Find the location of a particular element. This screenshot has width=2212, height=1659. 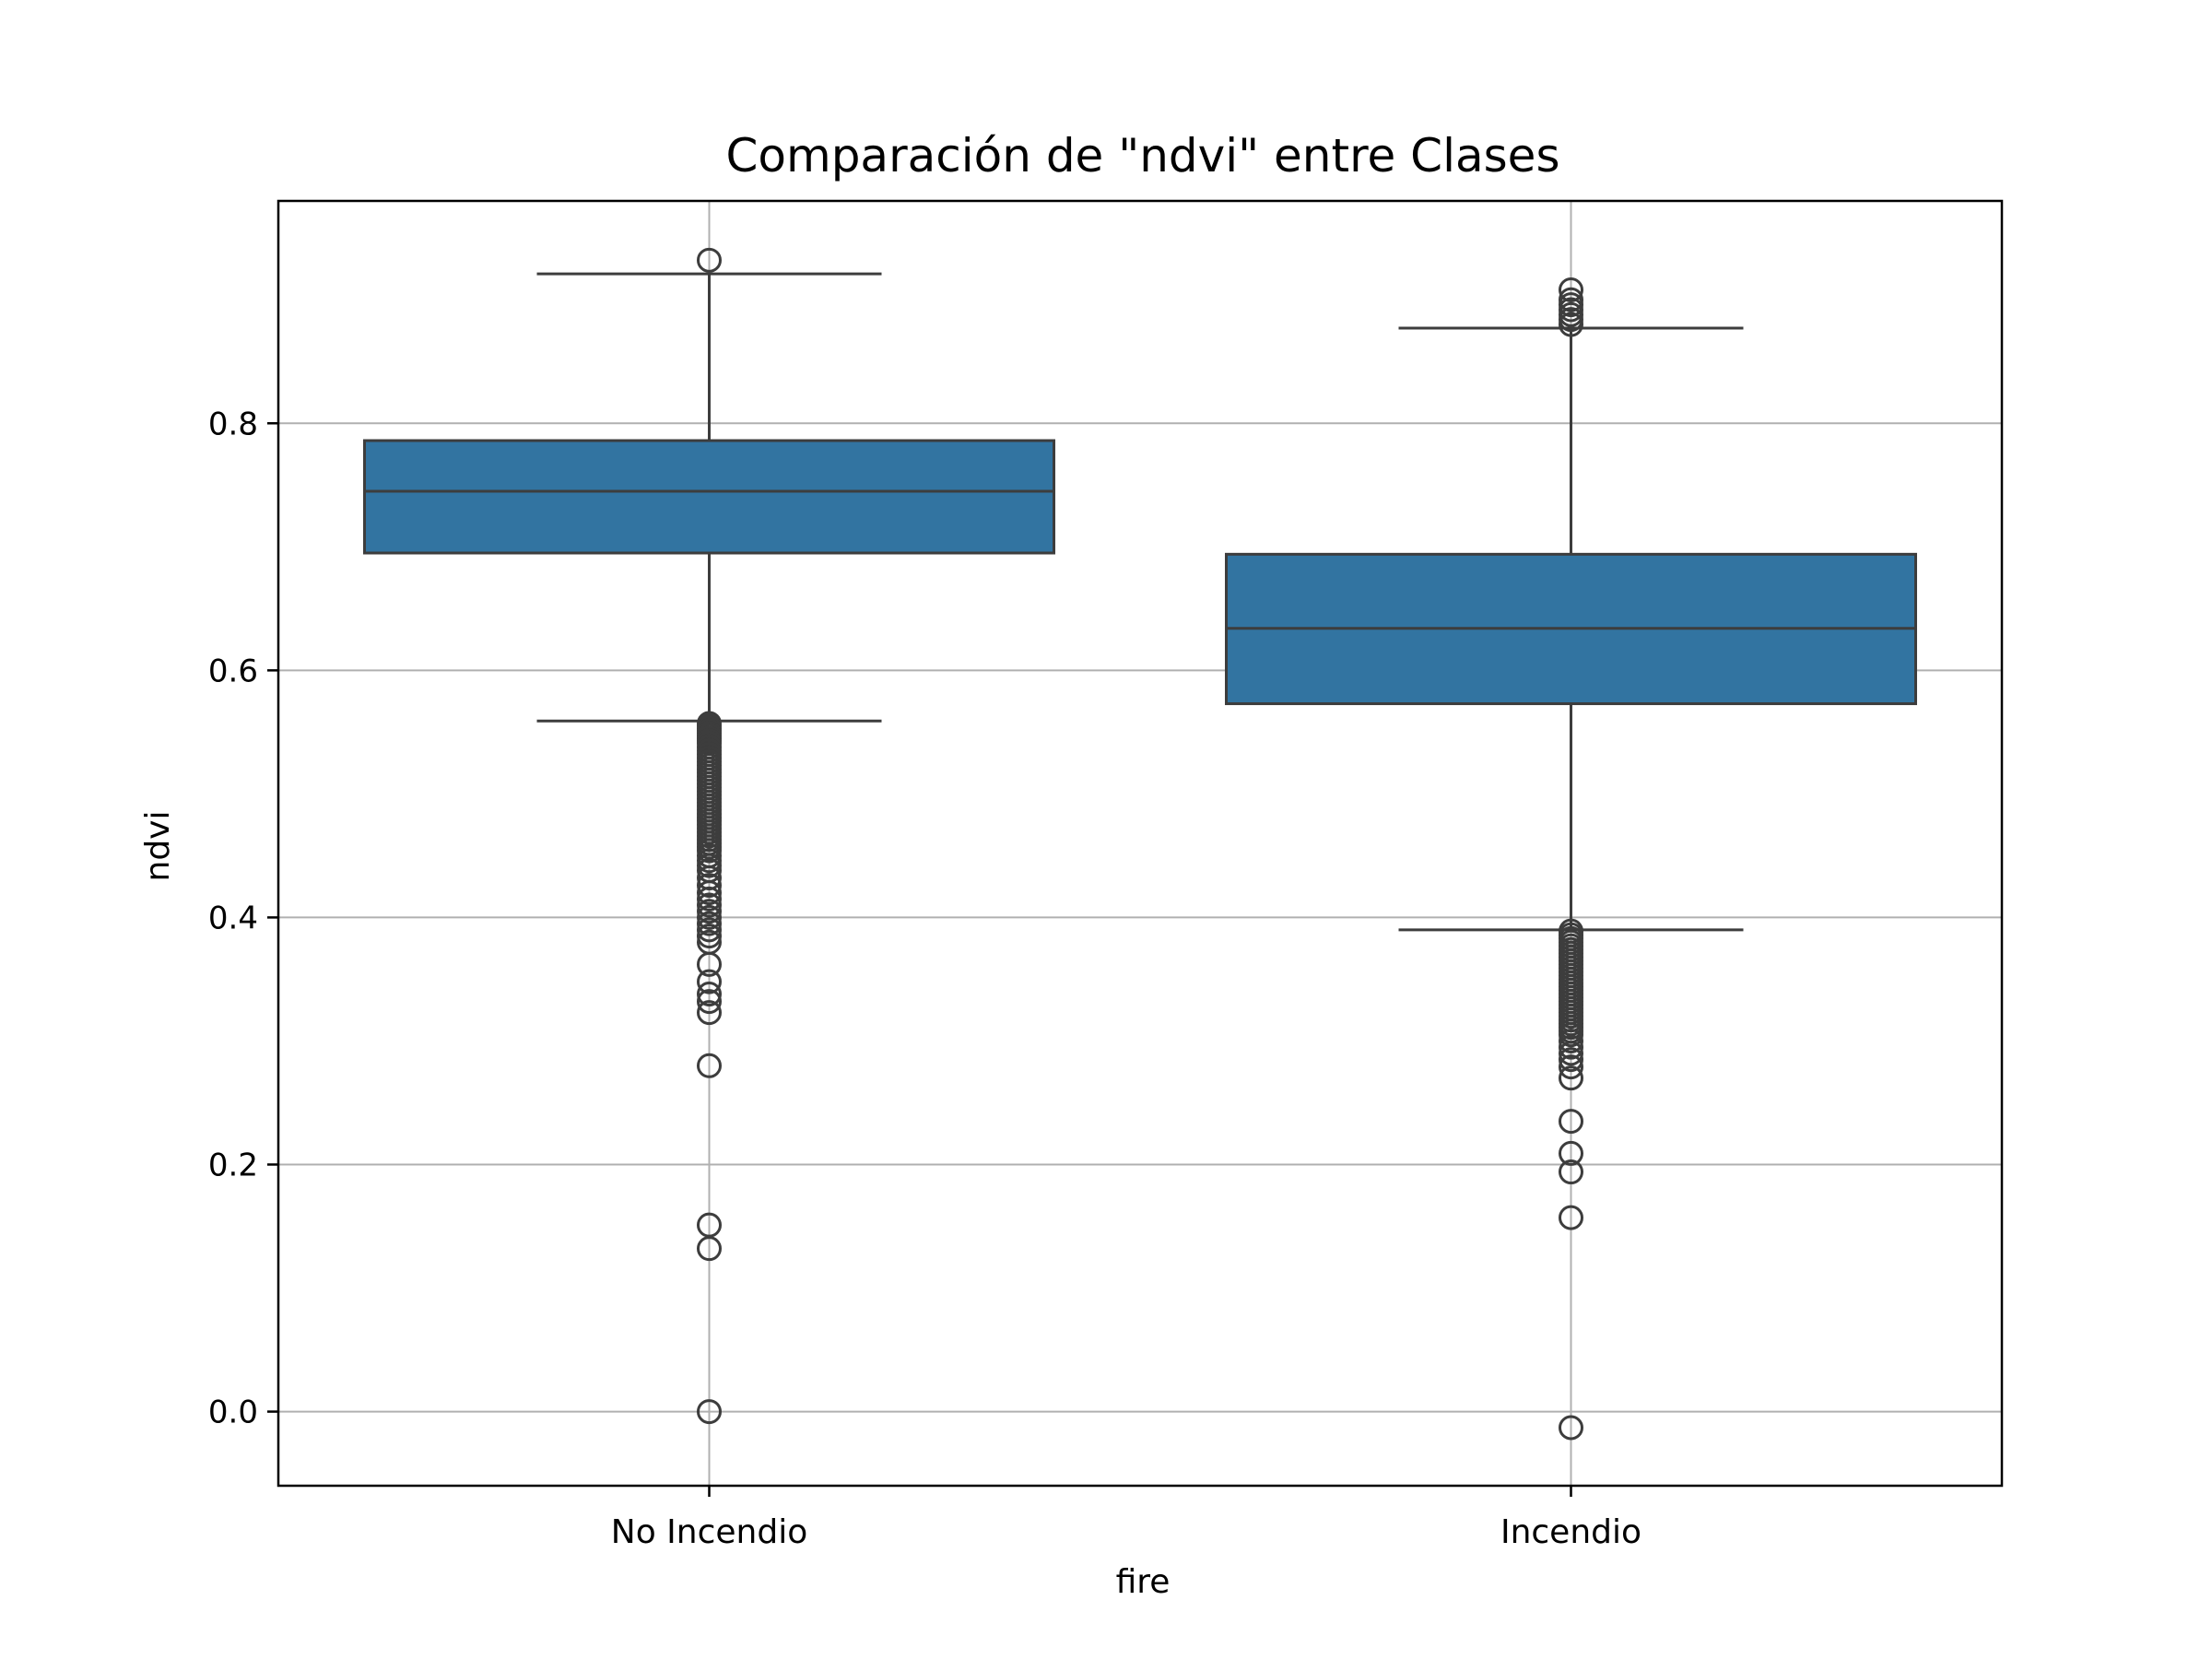

y-tick-label: 0.2 is located at coordinates (233, 1165).